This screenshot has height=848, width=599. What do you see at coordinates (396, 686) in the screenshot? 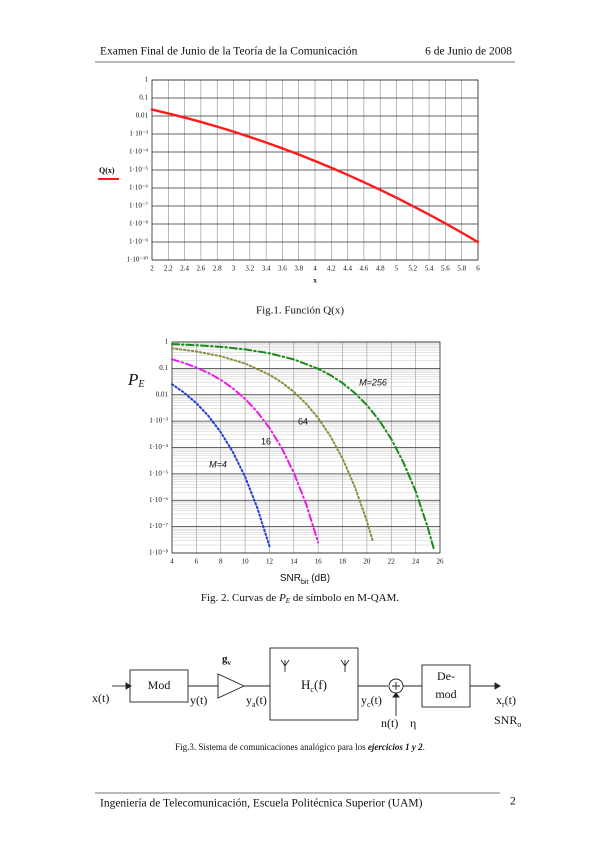
I see `adder-sign` at bounding box center [396, 686].